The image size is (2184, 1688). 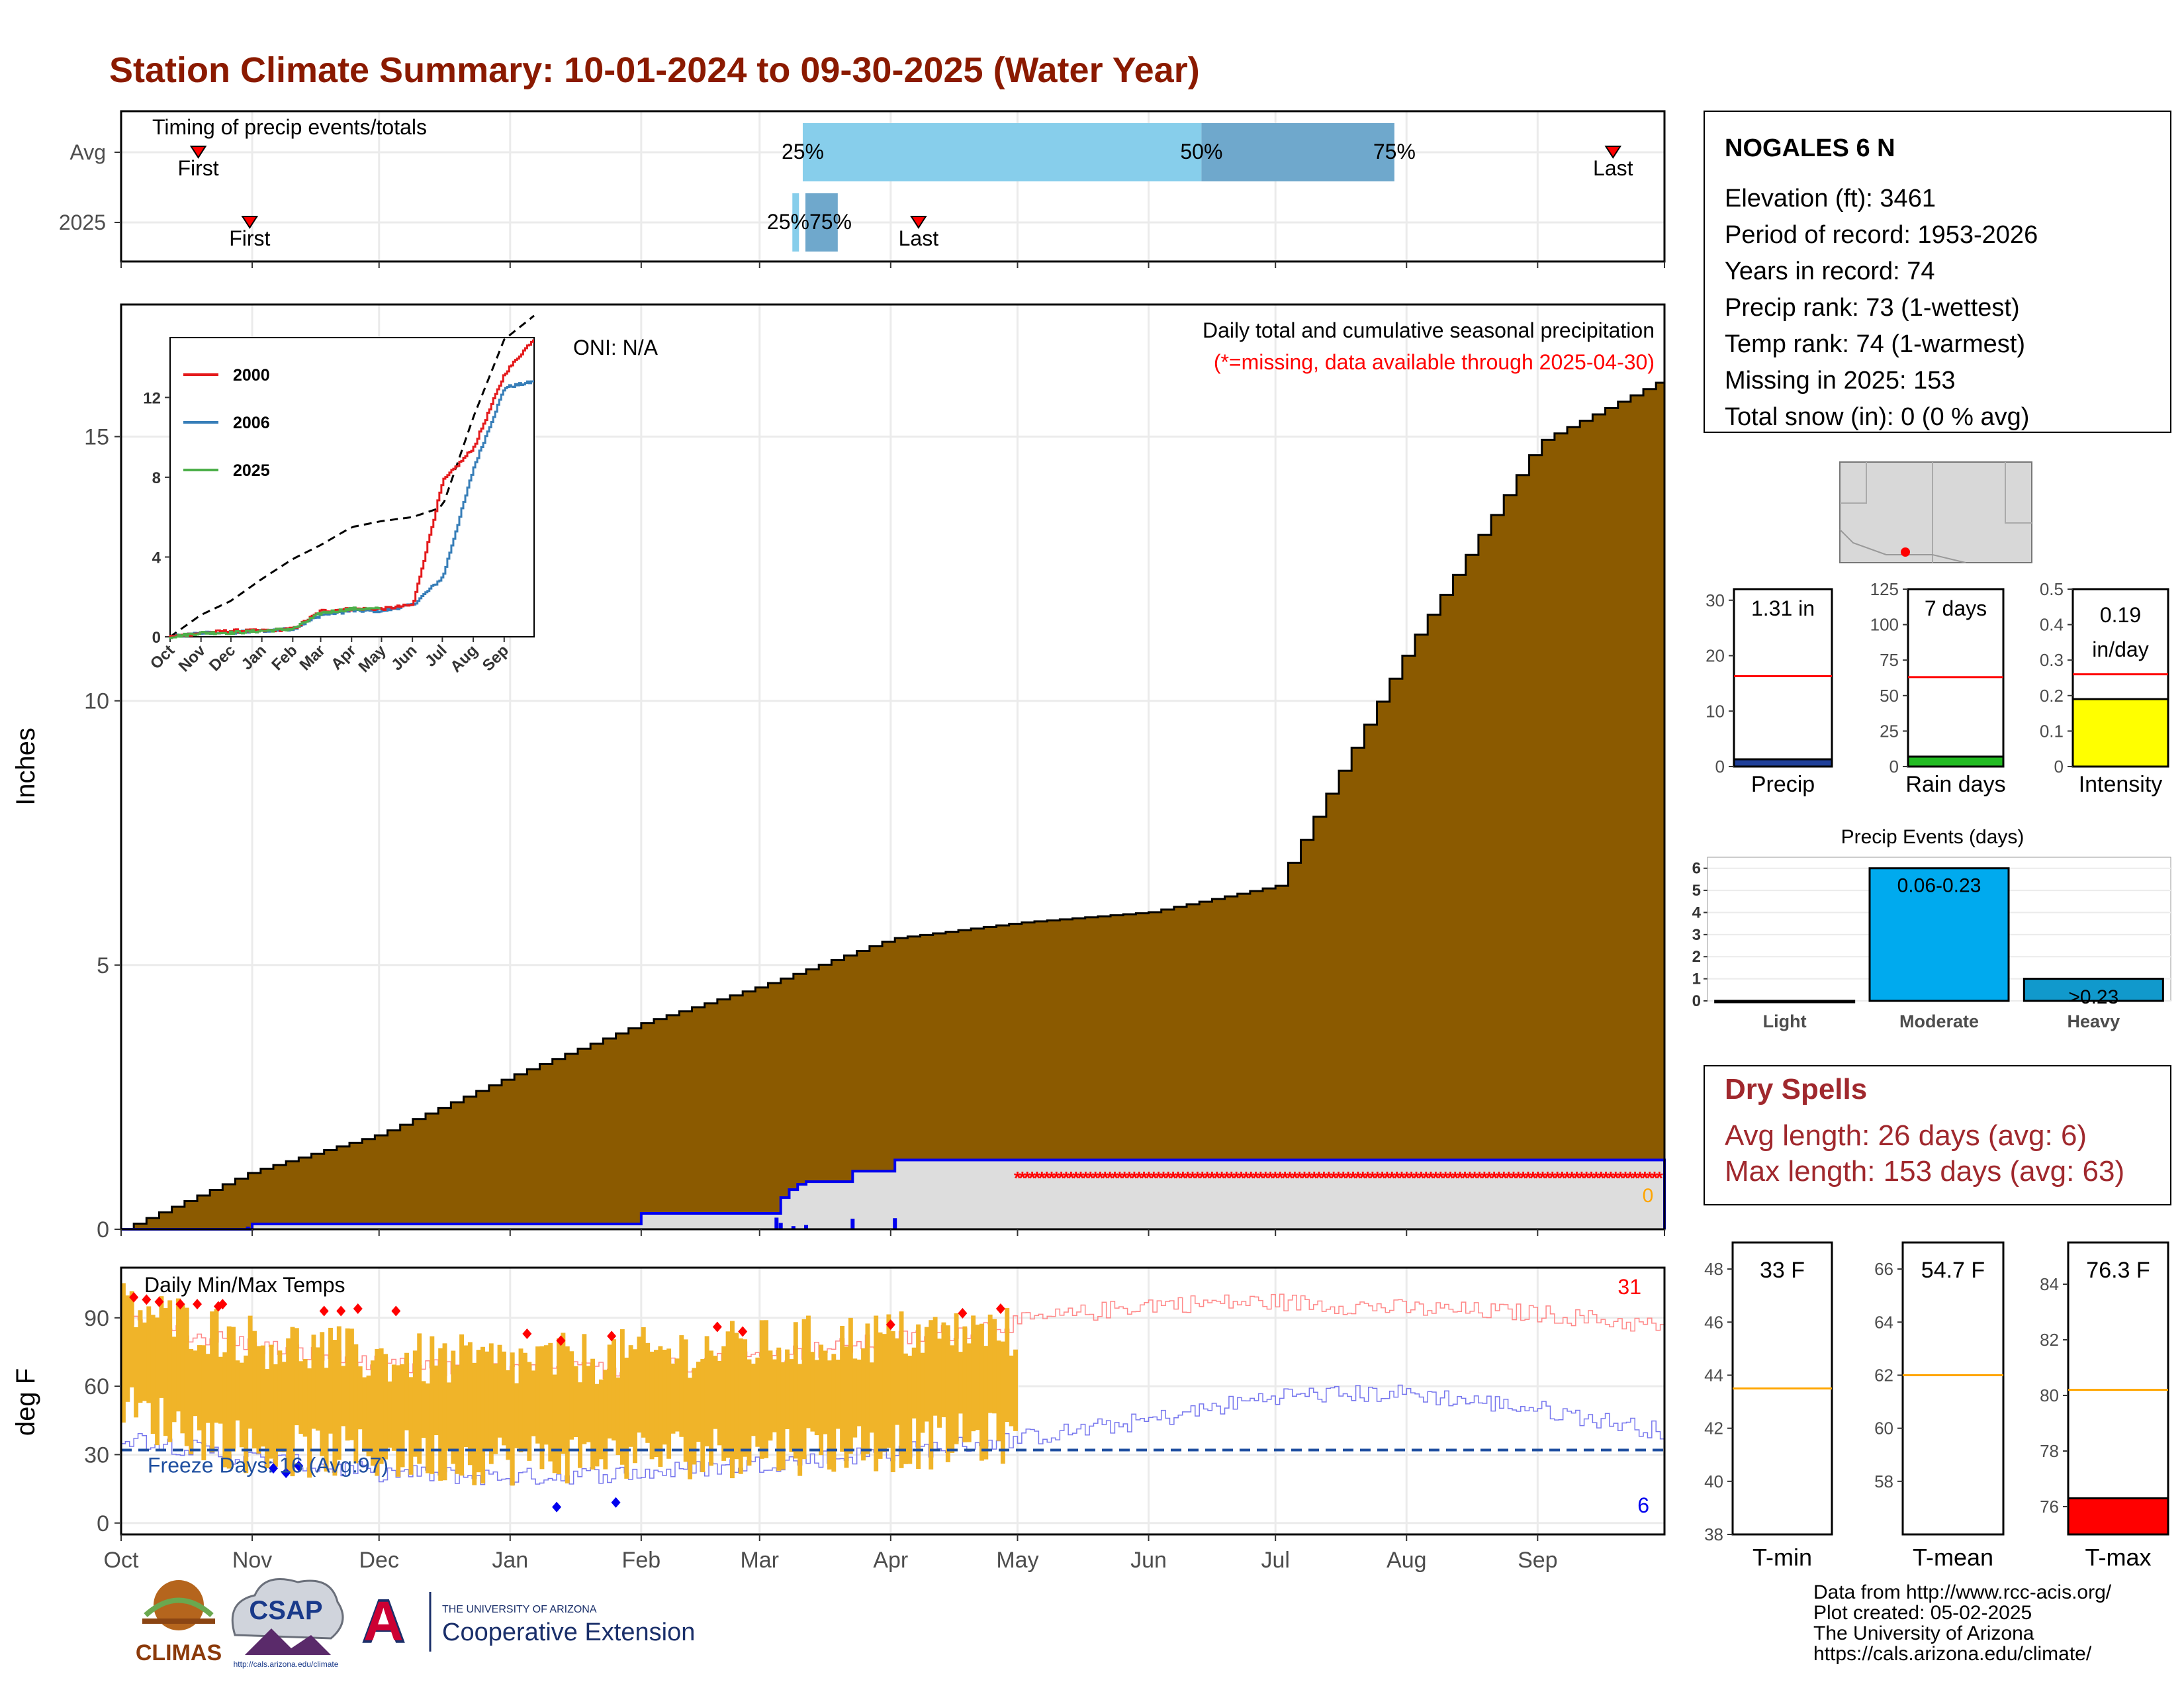 What do you see at coordinates (1713, 1481) in the screenshot?
I see `temp-tick-label: 40` at bounding box center [1713, 1481].